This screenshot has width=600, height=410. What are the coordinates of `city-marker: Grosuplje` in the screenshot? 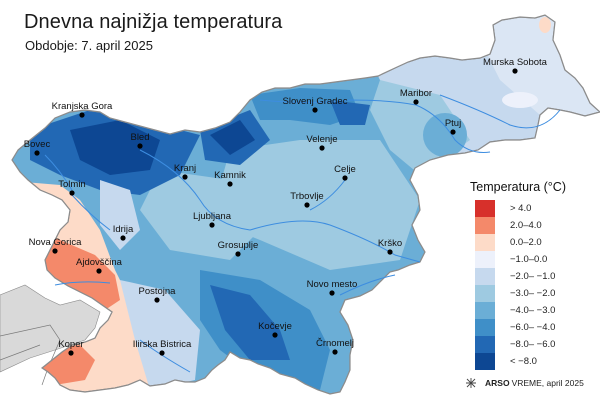 It's located at (238, 248).